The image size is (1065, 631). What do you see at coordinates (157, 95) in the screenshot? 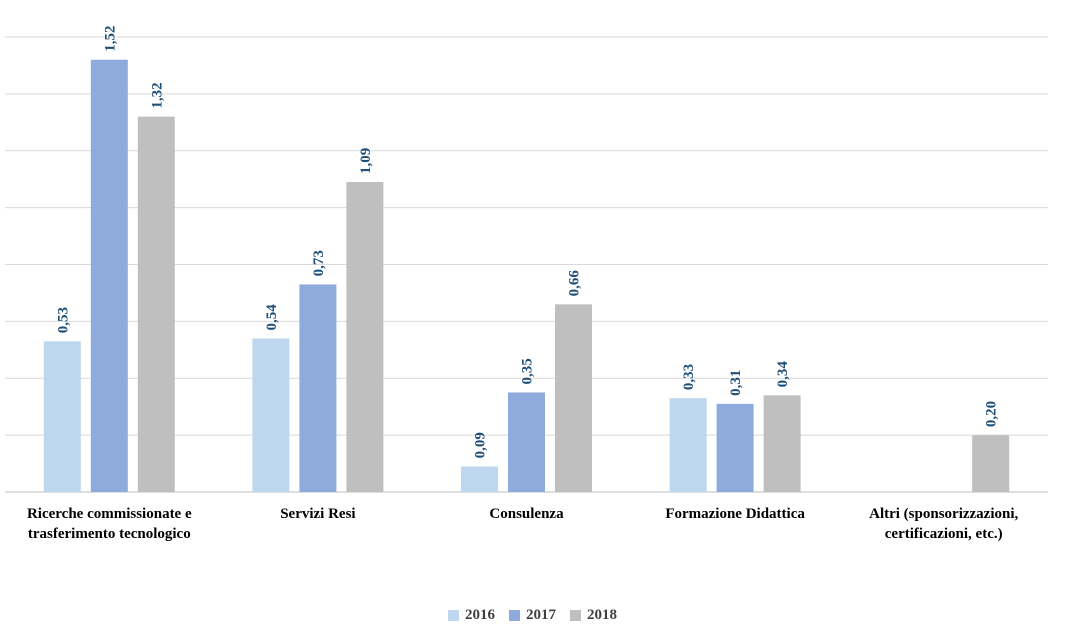
I see `data-label-2018-0: 1,32` at bounding box center [157, 95].